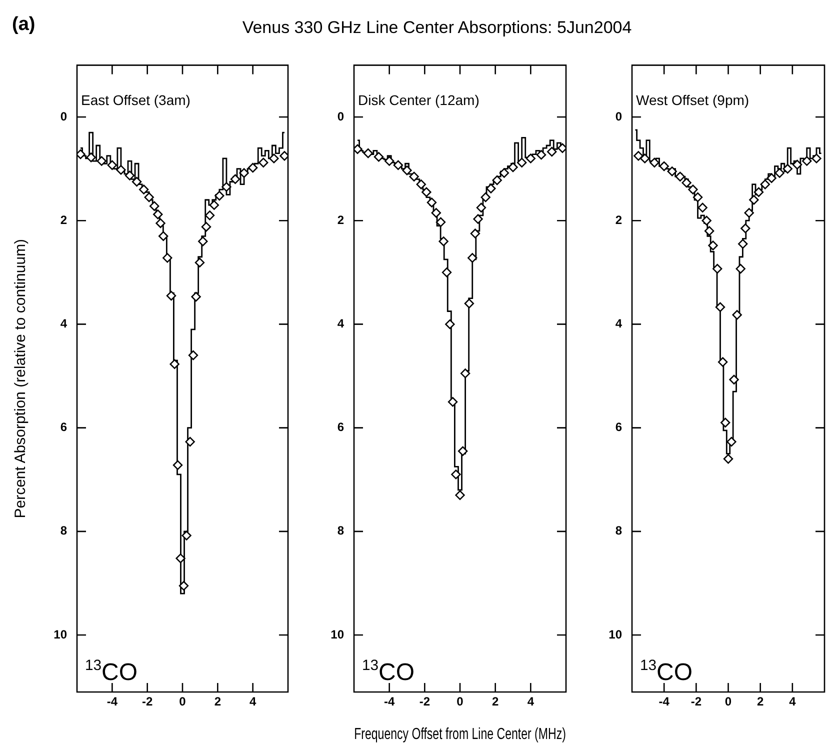 The width and height of the screenshot is (838, 751). What do you see at coordinates (693, 100) in the screenshot?
I see `annotation: West Offset (9pm)` at bounding box center [693, 100].